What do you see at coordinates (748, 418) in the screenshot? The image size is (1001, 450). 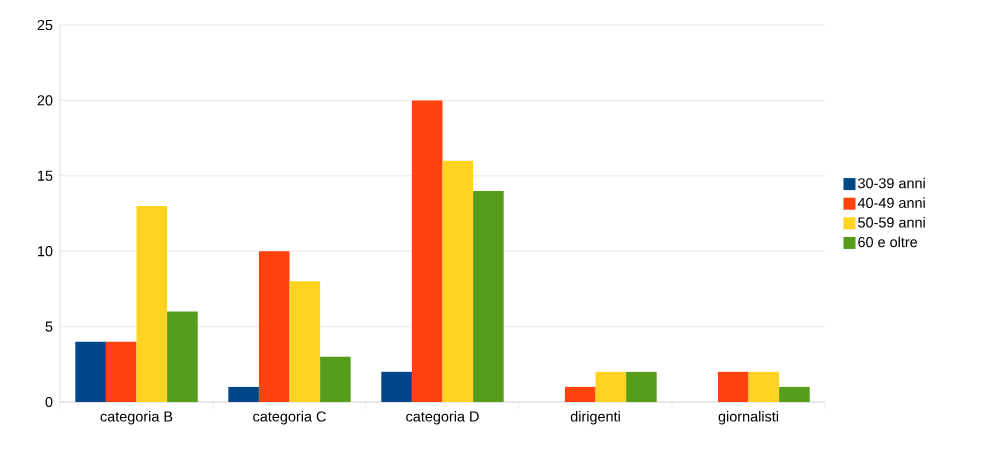 I see `x-tick-label: giornalisti` at bounding box center [748, 418].